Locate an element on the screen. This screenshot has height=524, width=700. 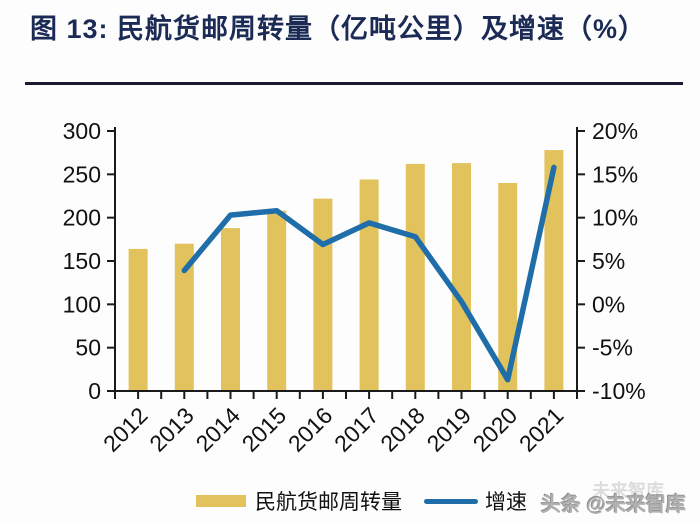
x-tick-label: 2012 is located at coordinates (125, 429).